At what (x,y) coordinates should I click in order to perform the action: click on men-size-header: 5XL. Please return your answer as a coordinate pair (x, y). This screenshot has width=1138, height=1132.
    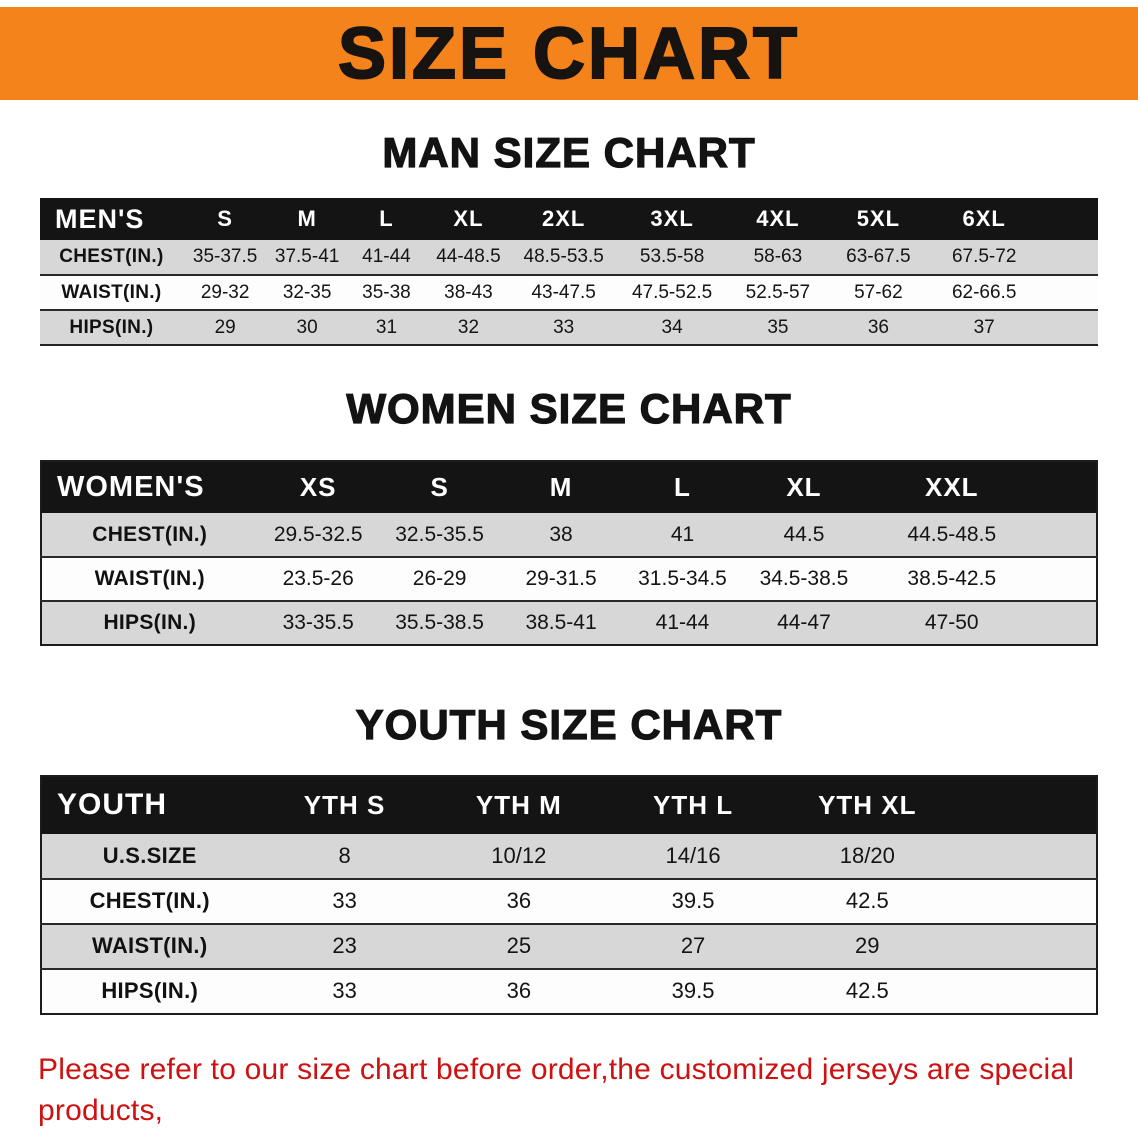
    Looking at the image, I should click on (878, 219).